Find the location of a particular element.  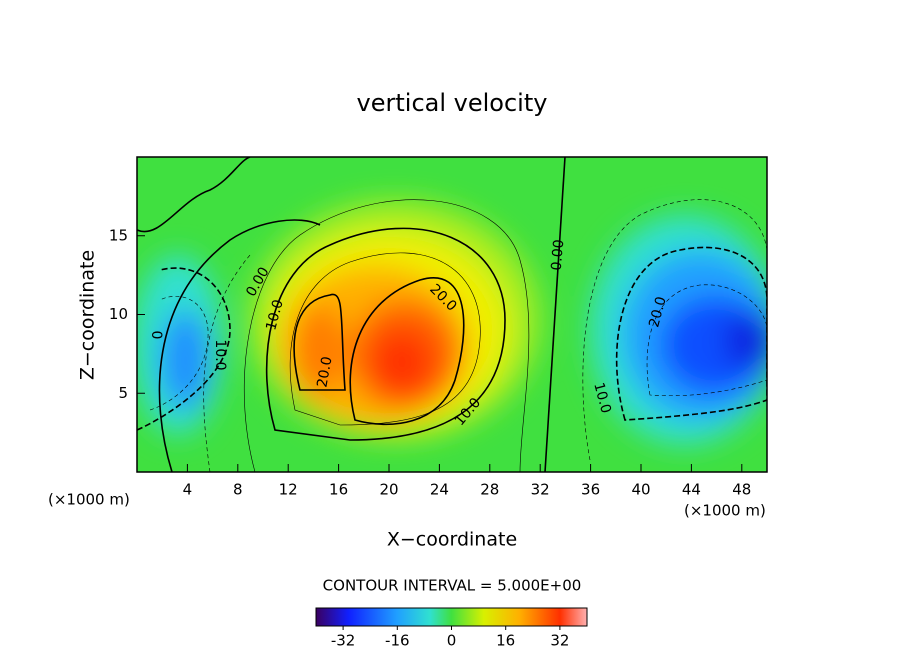

y-tick-label: 10 is located at coordinates (118, 314).